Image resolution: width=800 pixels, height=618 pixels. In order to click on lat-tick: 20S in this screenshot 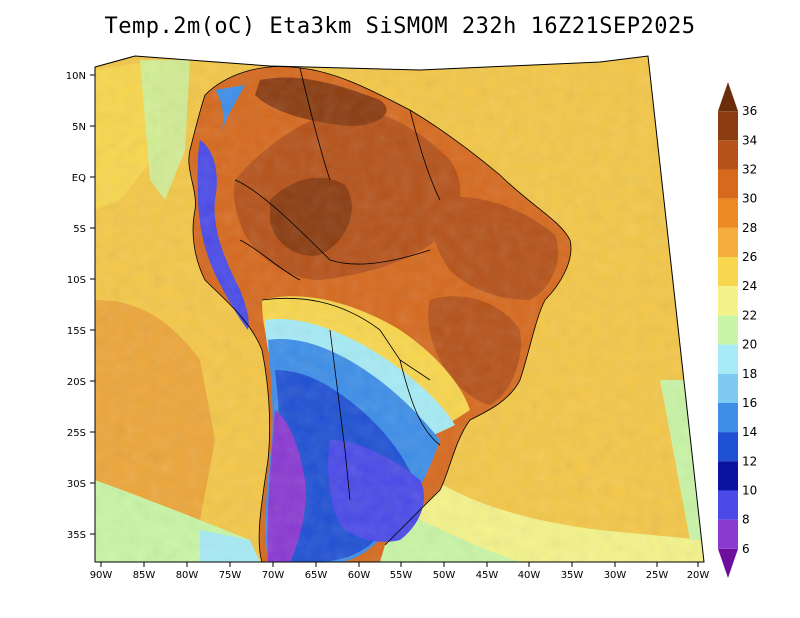, I will do `click(81, 382)`.